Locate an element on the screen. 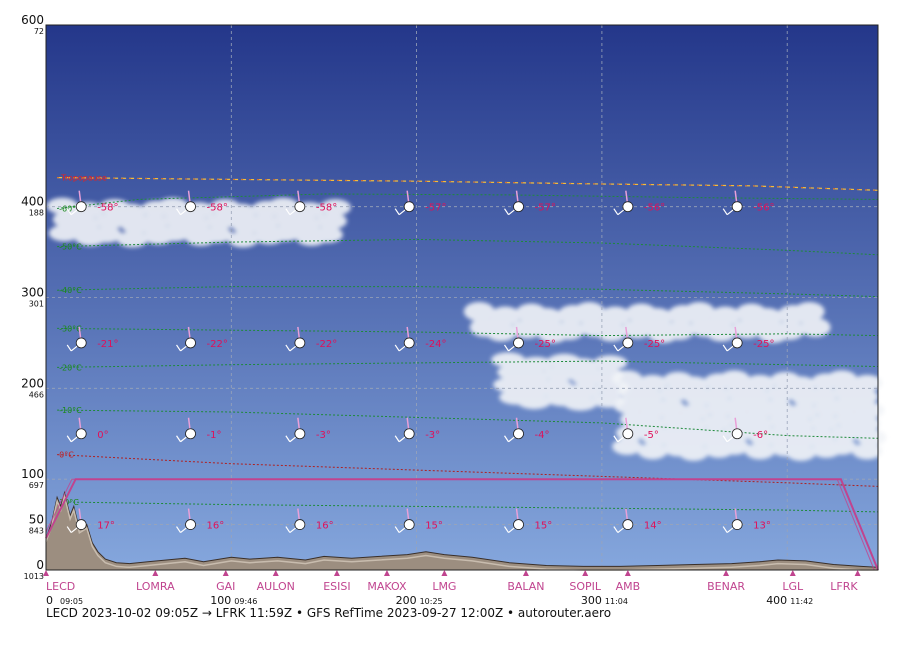  x-tick-label: 0 is located at coordinates (49, 600).